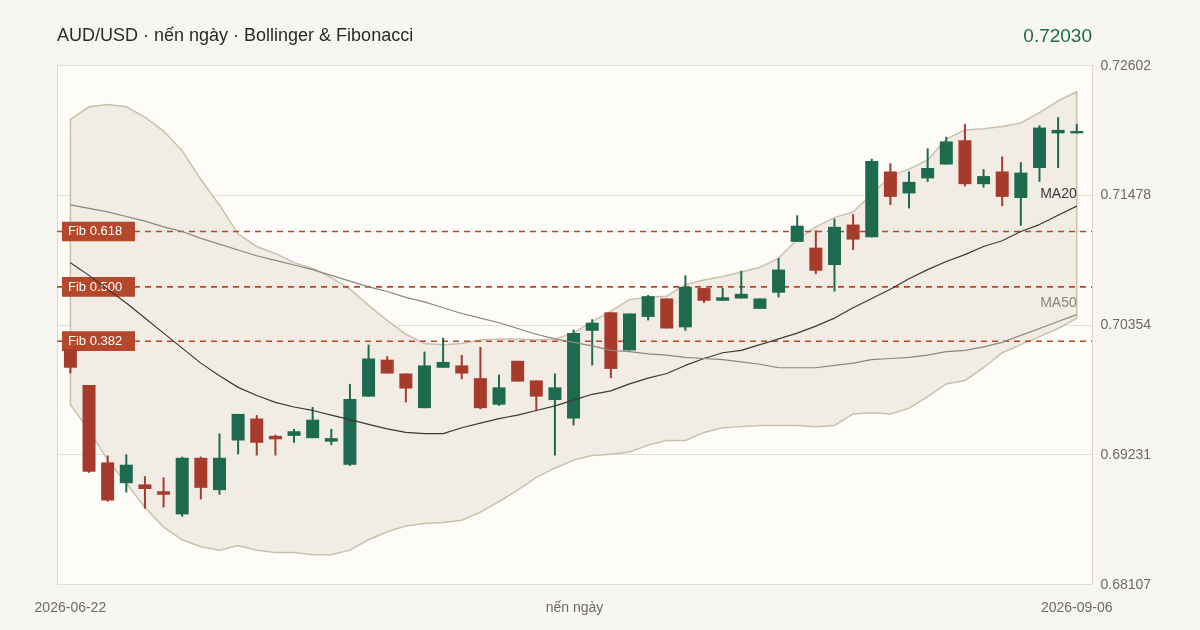  I want to click on y-tick-label: 0.71478, so click(1126, 194).